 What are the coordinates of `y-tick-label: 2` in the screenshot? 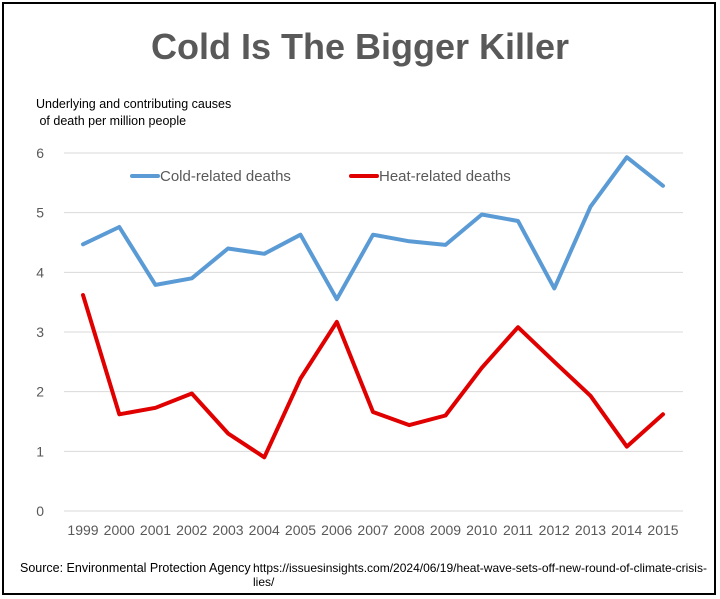 It's located at (40, 392).